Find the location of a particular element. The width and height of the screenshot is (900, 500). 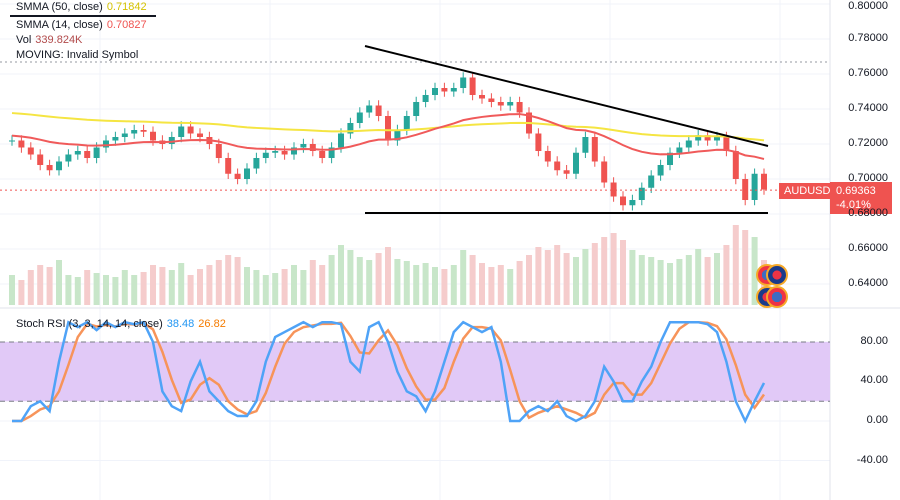

stoch-label: Stoch RSI (3, 3, 14, 14, close) is located at coordinates (89, 324).